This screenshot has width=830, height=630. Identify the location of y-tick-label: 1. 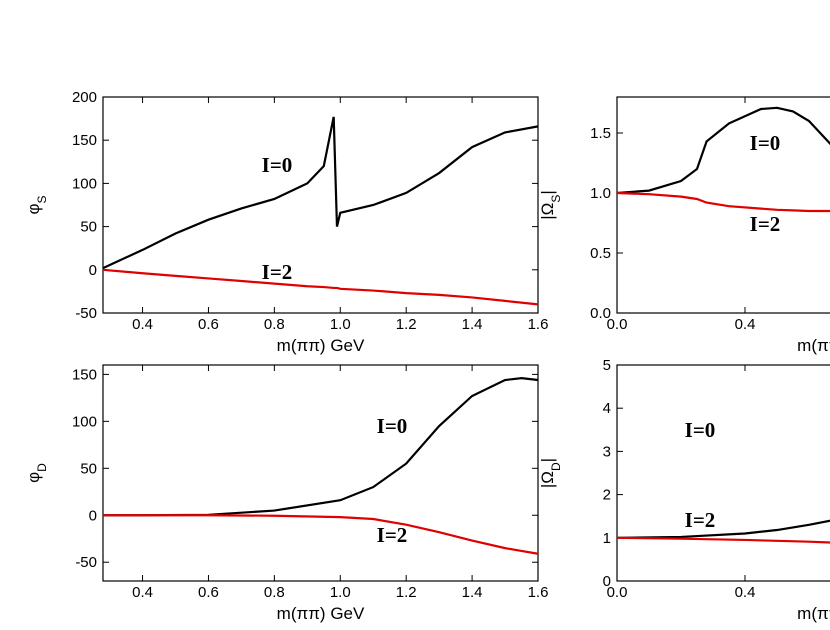
(607, 538).